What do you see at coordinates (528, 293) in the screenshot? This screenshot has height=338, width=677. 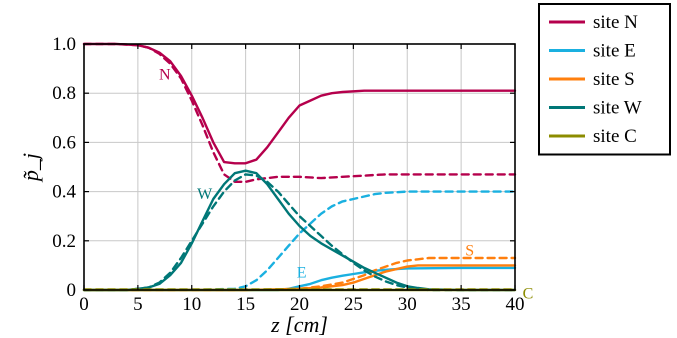 I see `series-annotation-c: C` at bounding box center [528, 293].